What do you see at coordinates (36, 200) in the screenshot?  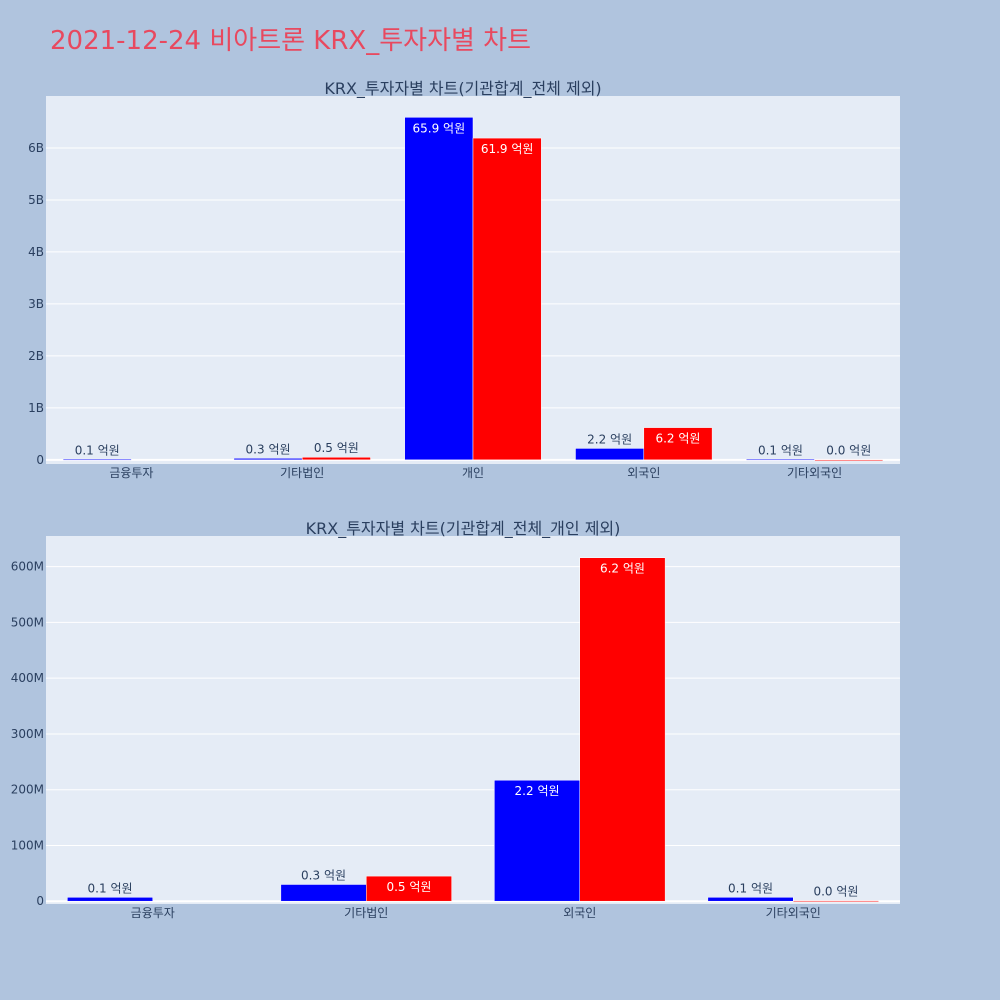 I see `y-tick-label: 5B` at bounding box center [36, 200].